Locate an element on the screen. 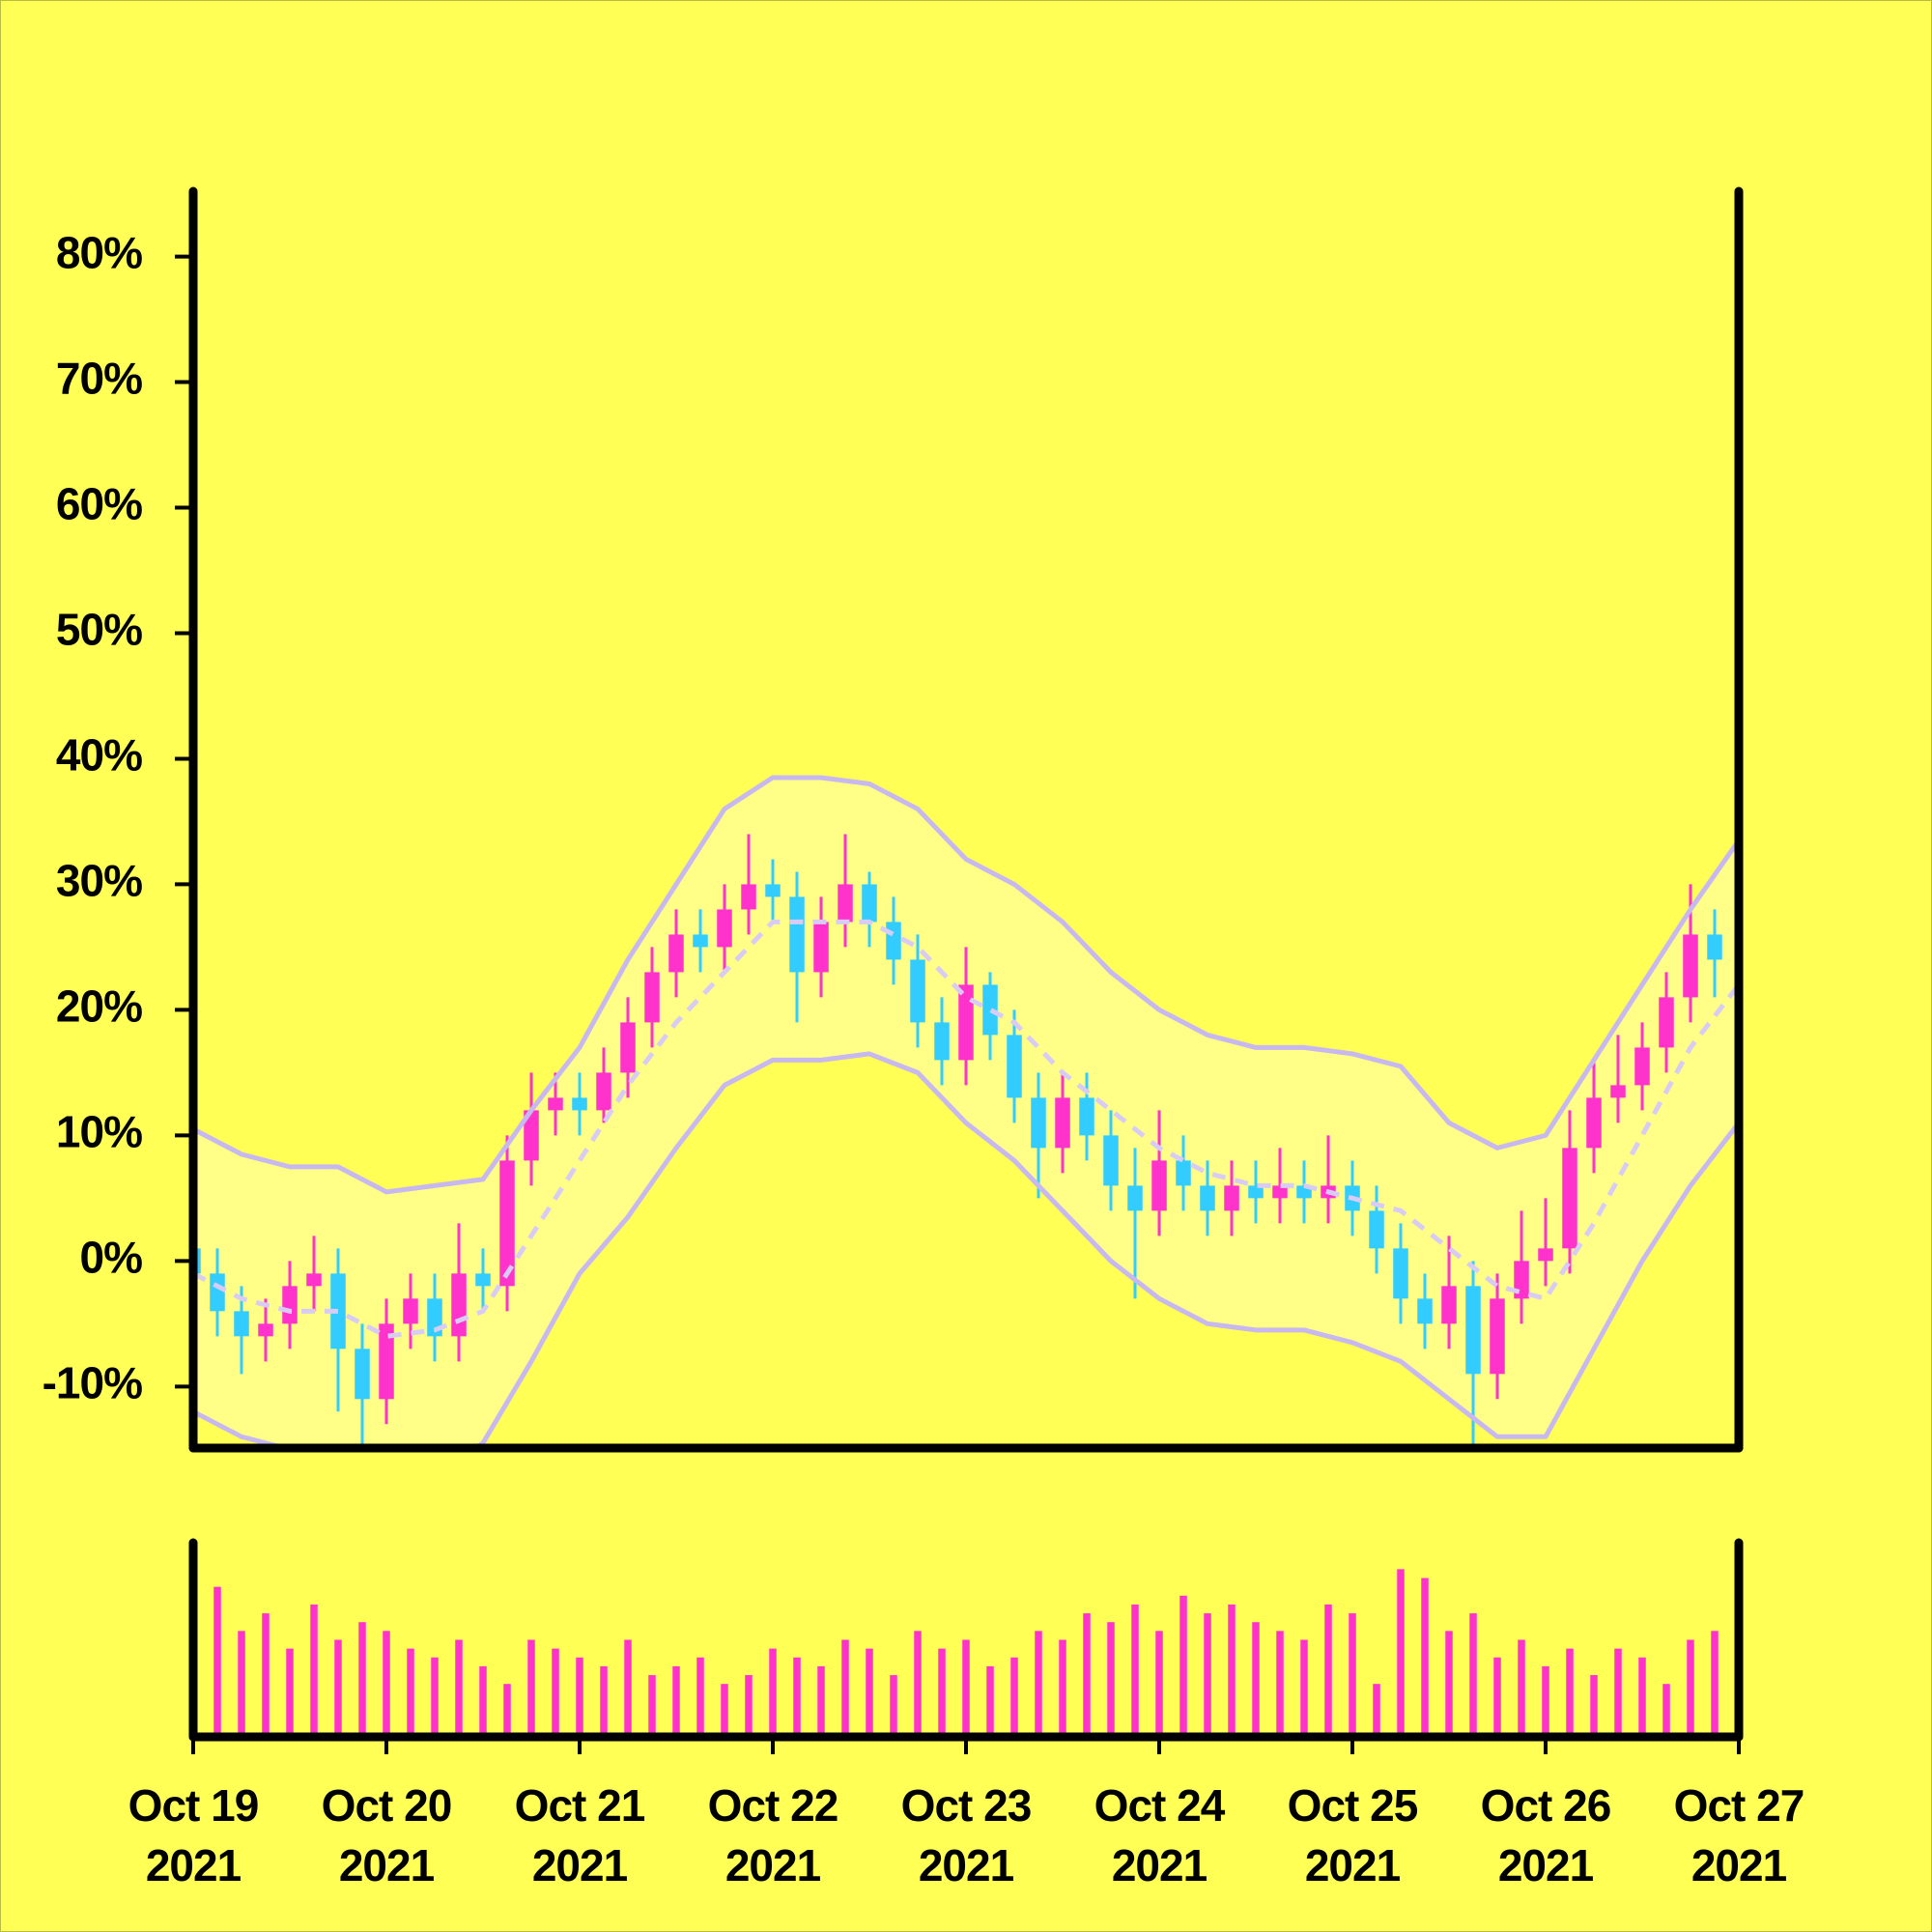  y-tick-label: 0% is located at coordinates (111, 1258).